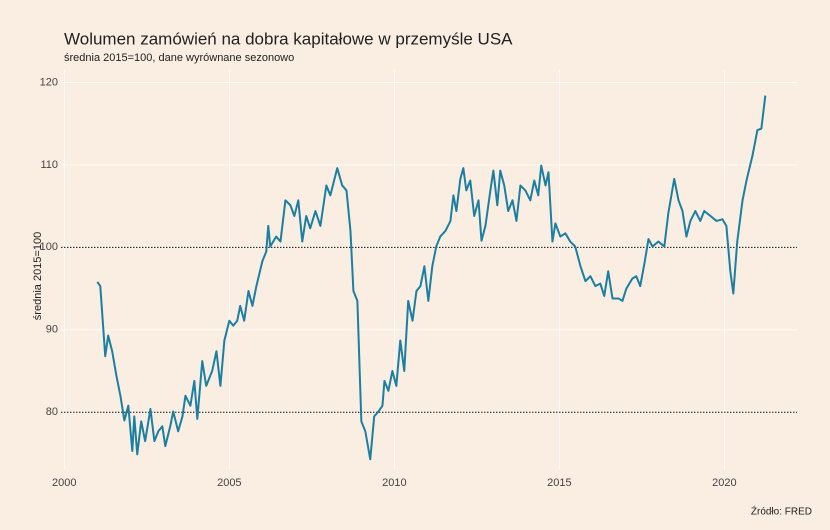 The image size is (830, 530). I want to click on y-tick-label: 100, so click(49, 247).